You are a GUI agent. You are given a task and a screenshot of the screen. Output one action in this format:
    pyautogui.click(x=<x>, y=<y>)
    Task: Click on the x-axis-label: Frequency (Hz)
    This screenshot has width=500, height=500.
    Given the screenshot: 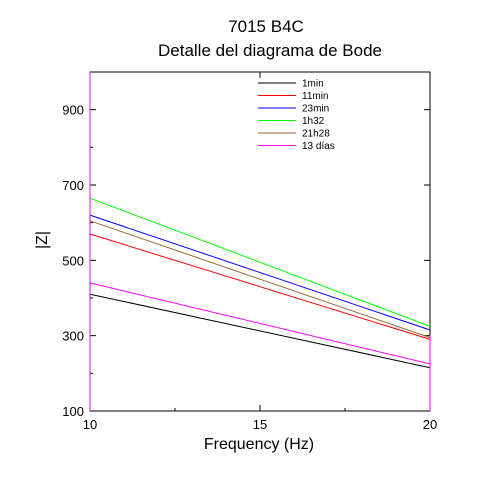 What is the action you would take?
    pyautogui.click(x=259, y=444)
    